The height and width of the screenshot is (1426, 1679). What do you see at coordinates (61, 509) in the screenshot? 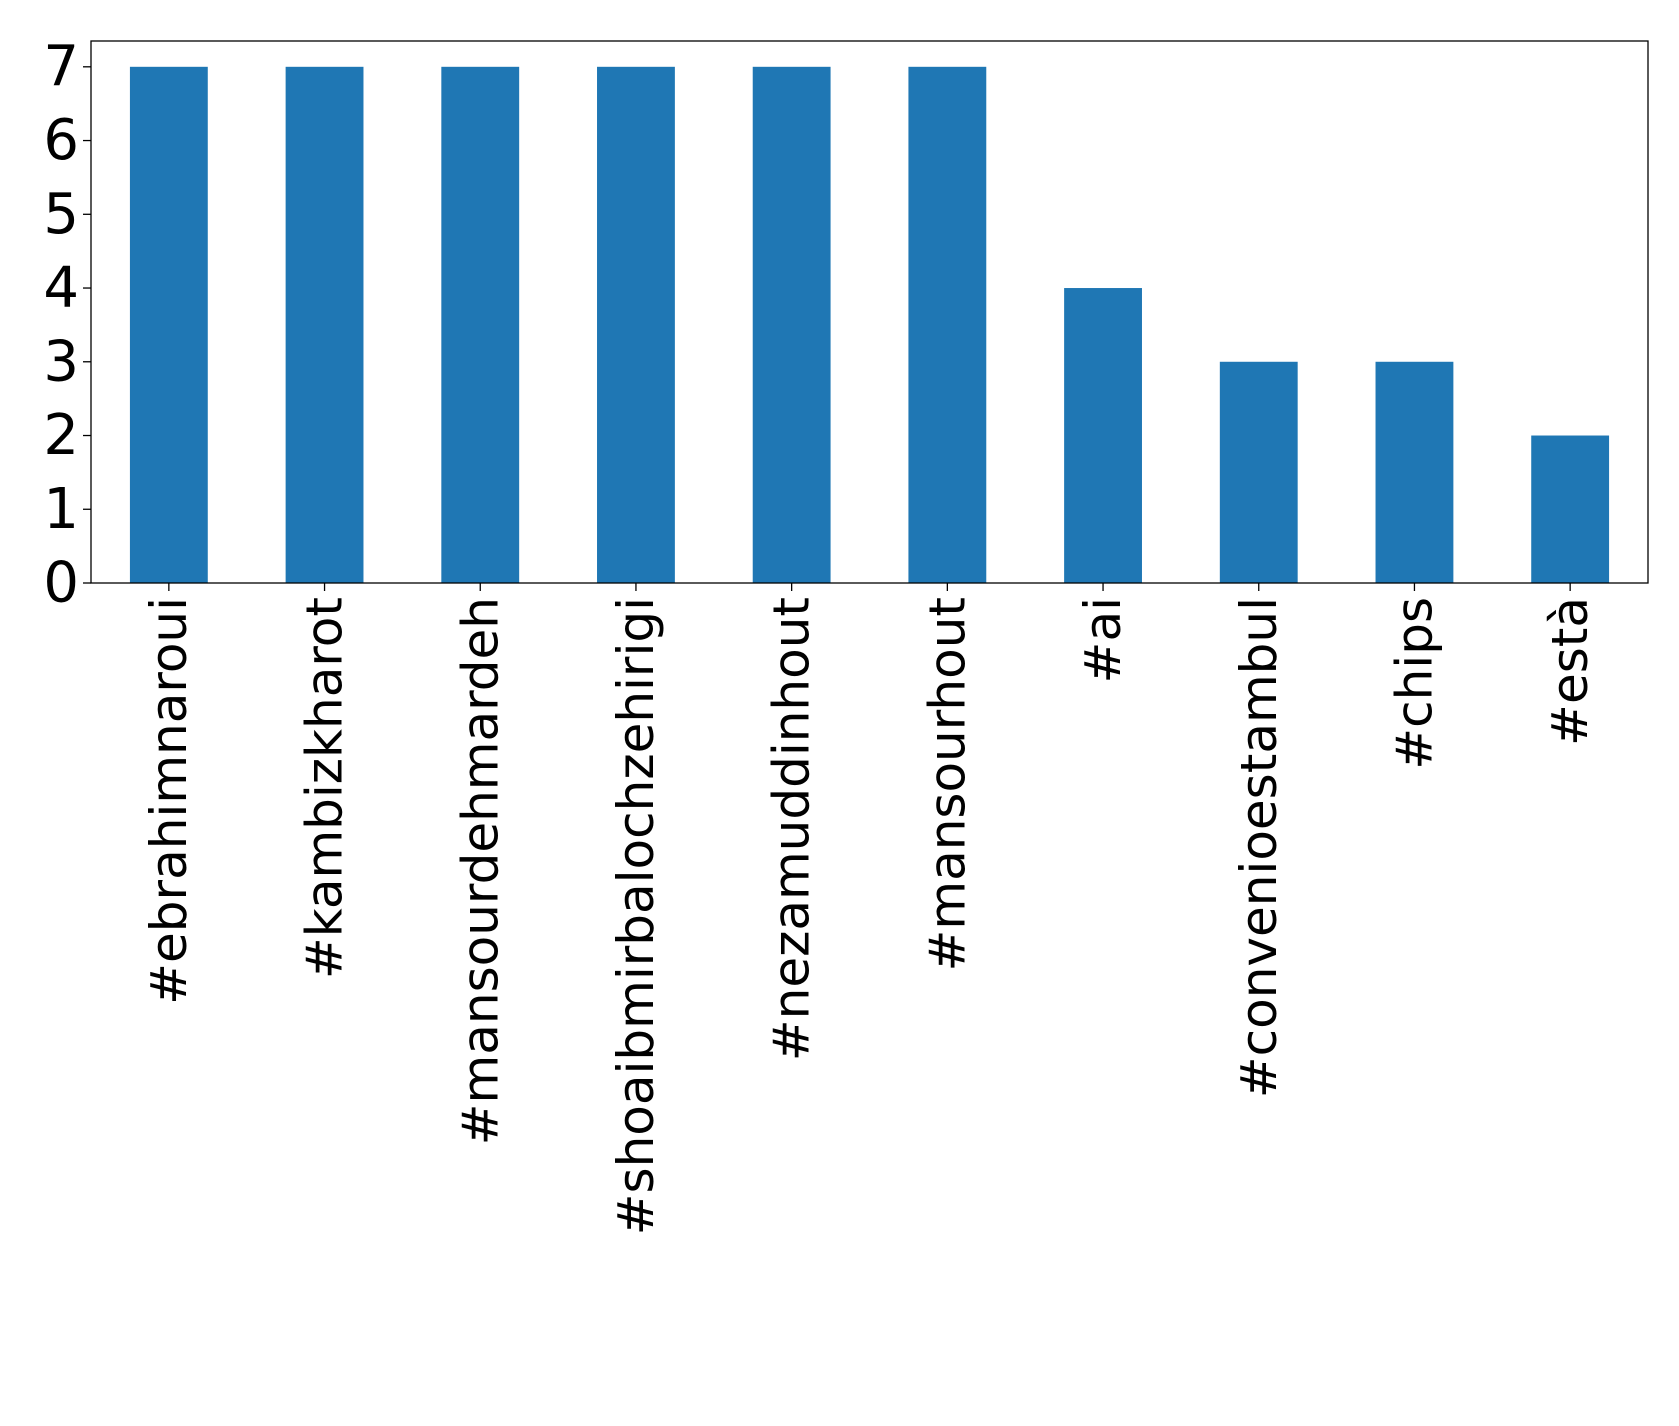
I see `y-tick-label: 1` at bounding box center [61, 509].